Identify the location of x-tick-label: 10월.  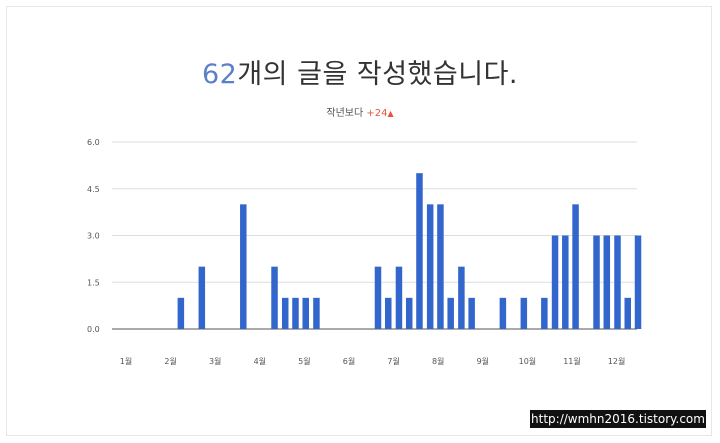
(528, 361).